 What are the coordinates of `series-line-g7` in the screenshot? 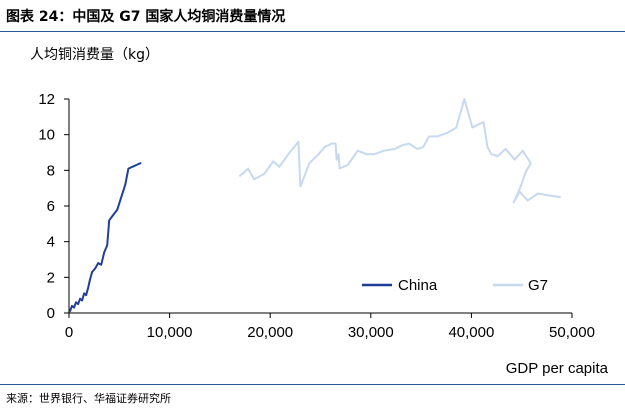 It's located at (400, 151).